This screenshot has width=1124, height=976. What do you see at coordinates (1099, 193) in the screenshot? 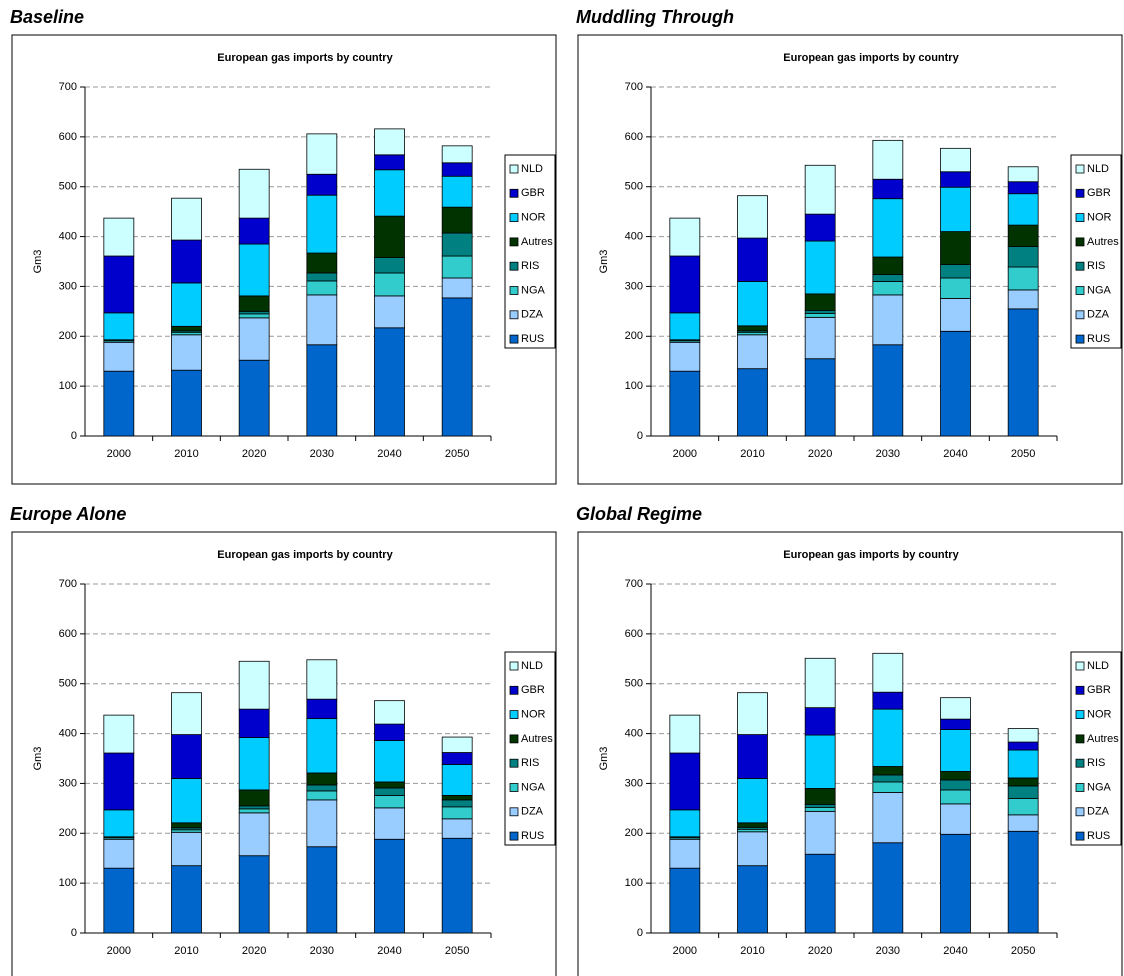
I see `legend-label: GBR` at bounding box center [1099, 193].